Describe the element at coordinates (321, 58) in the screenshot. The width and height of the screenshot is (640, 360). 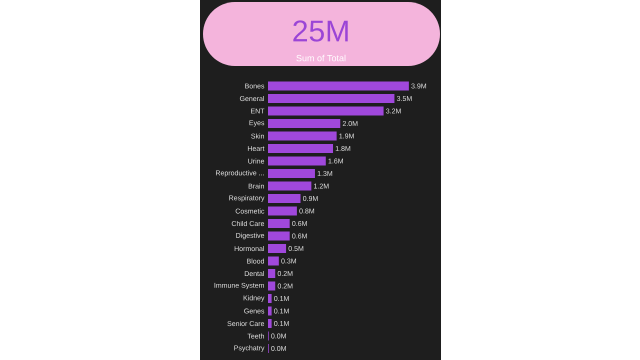
I see `text: Sum of Total` at that location.